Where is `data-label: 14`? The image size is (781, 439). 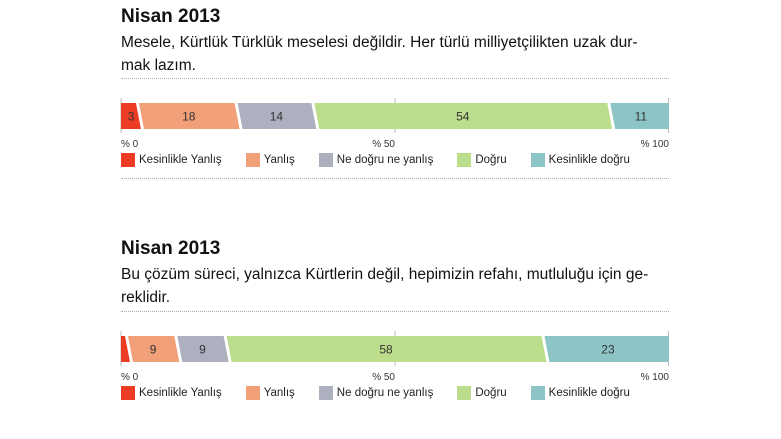
data-label: 14 is located at coordinates (277, 117).